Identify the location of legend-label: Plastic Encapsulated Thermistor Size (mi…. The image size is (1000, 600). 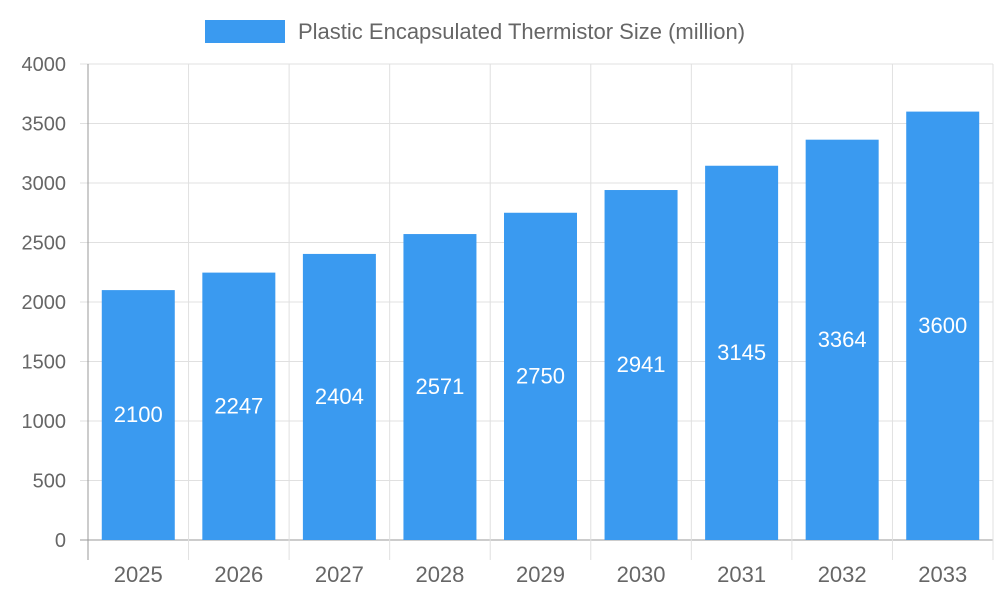
(521, 31).